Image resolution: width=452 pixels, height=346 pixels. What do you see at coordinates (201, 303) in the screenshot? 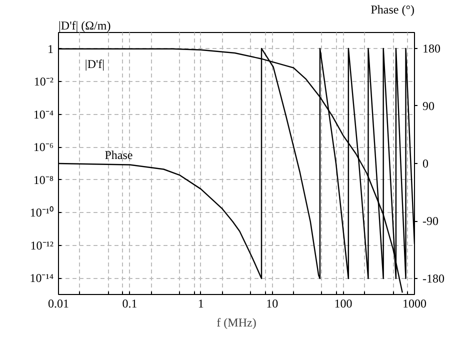
I see `x-tick-label: 1` at bounding box center [201, 303].